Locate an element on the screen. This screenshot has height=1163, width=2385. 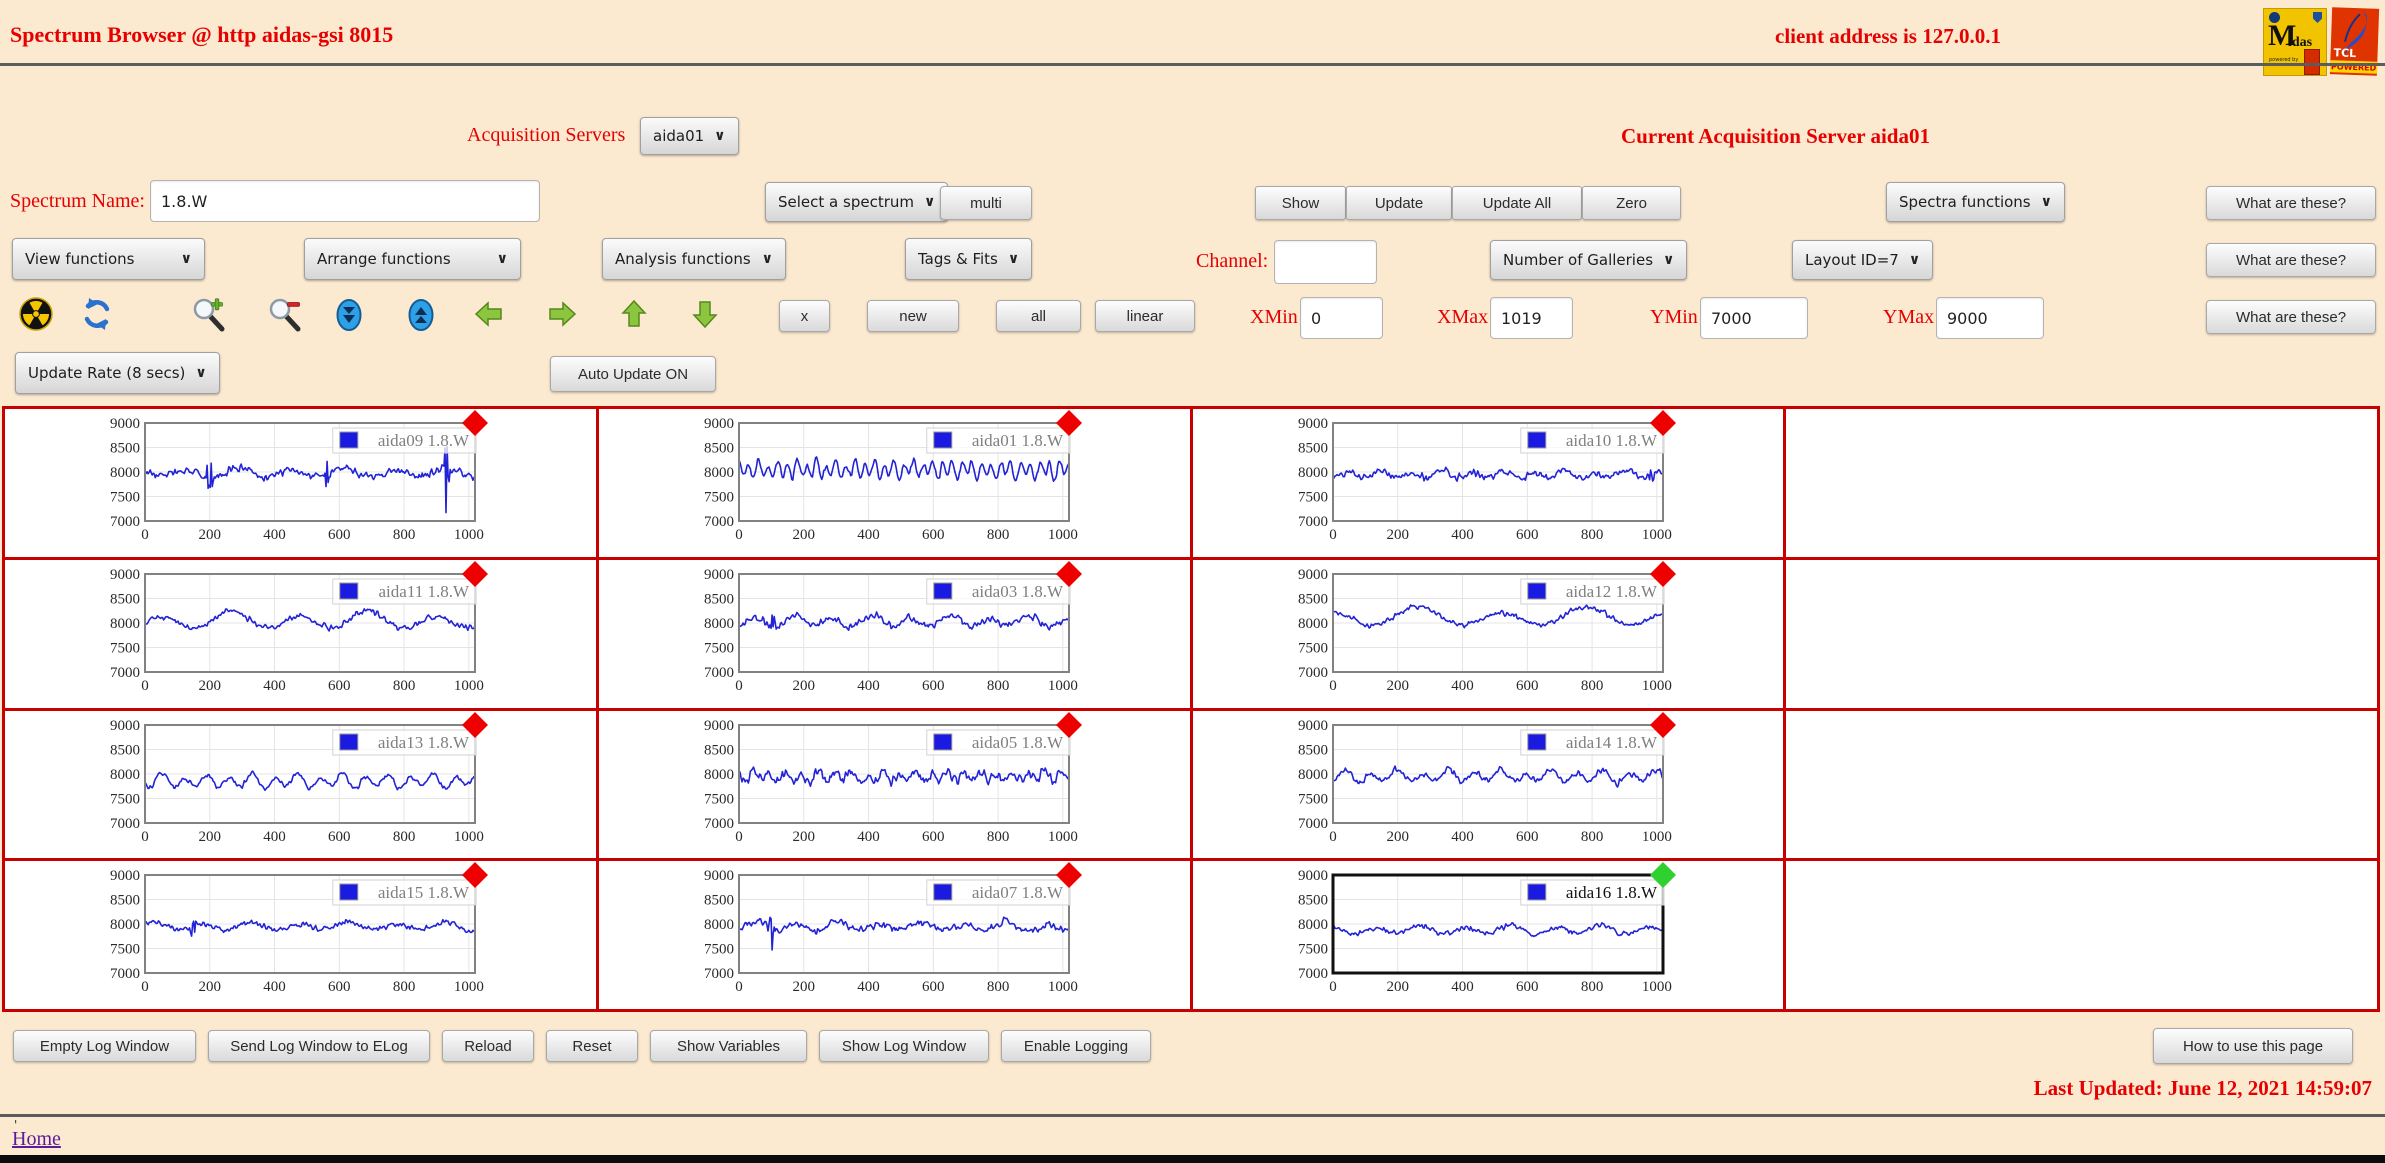
refresh-icon is located at coordinates (97, 316).